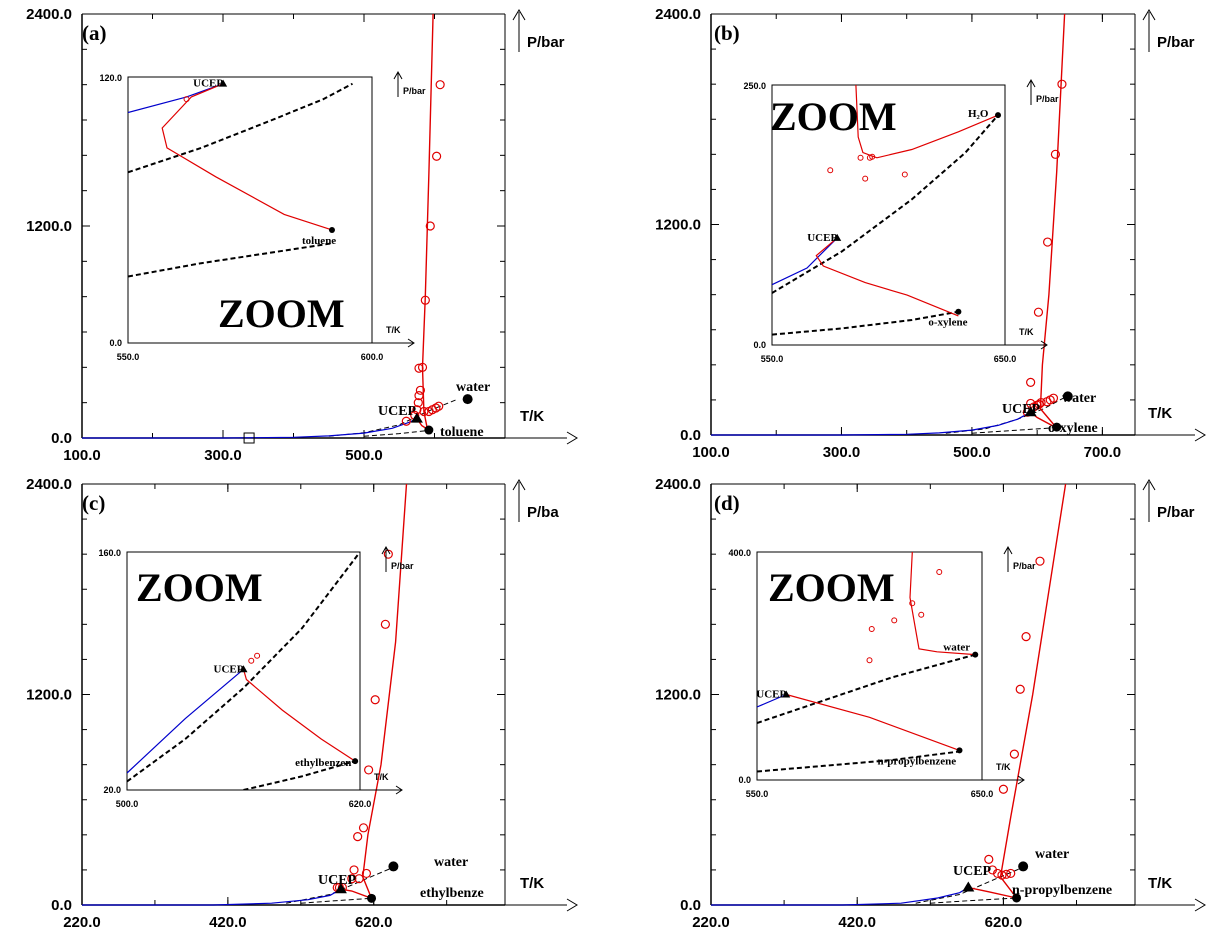 This screenshot has height=942, width=1215. I want to click on component-label: o-xylene, so click(1073, 428).